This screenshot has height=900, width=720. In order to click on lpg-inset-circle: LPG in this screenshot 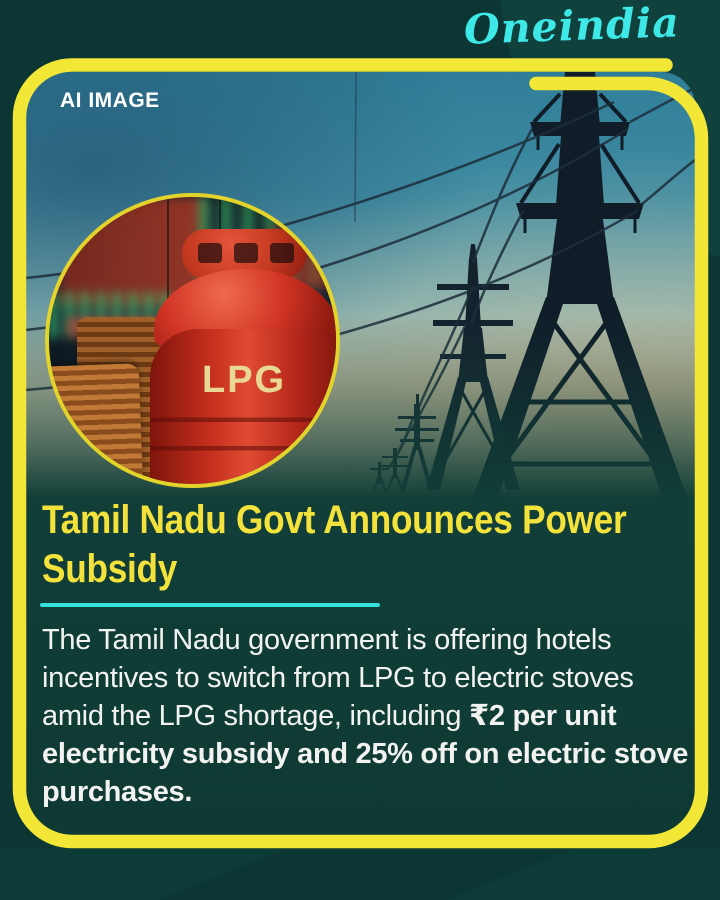, I will do `click(192, 340)`.